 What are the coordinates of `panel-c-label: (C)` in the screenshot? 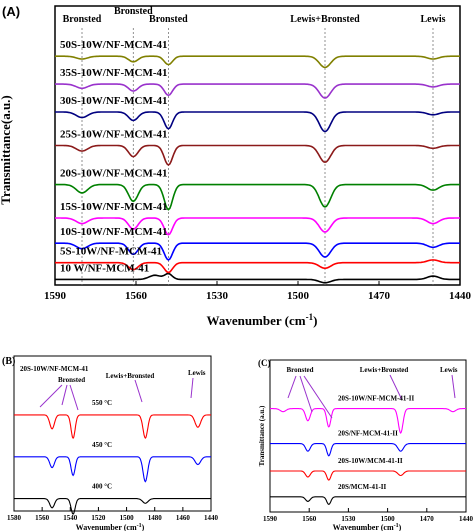 It's located at (264, 363).